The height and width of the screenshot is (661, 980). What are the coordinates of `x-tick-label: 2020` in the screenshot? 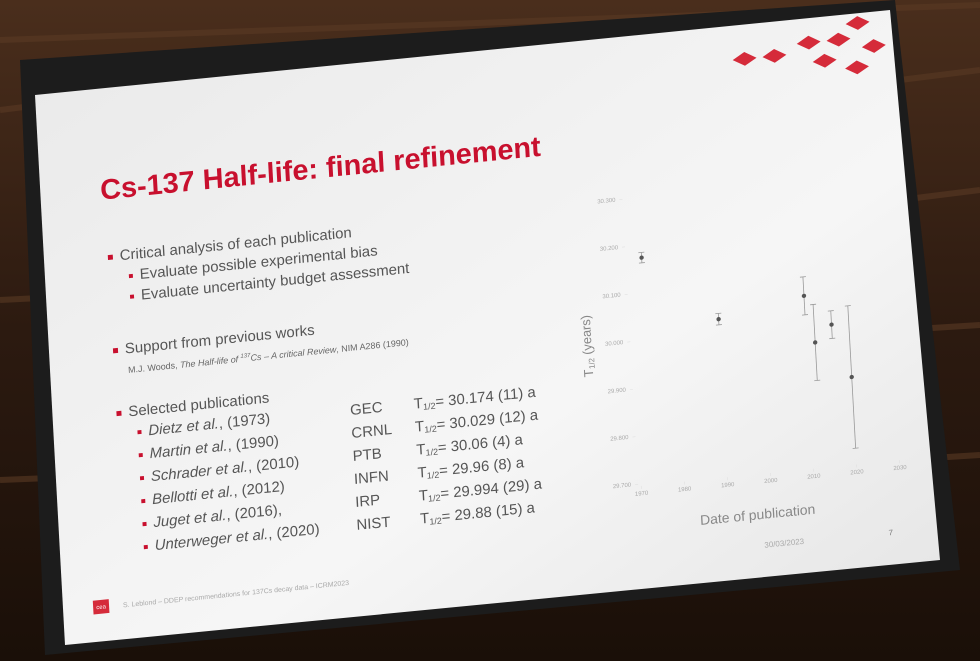 It's located at (857, 472).